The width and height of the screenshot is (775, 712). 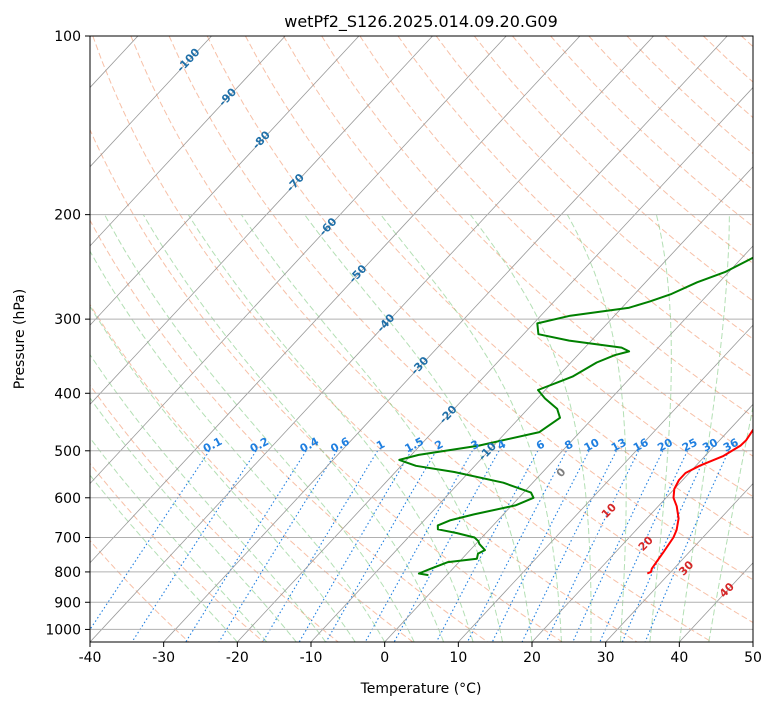 What do you see at coordinates (90, 658) in the screenshot?
I see `x-tick-label: -40` at bounding box center [90, 658].